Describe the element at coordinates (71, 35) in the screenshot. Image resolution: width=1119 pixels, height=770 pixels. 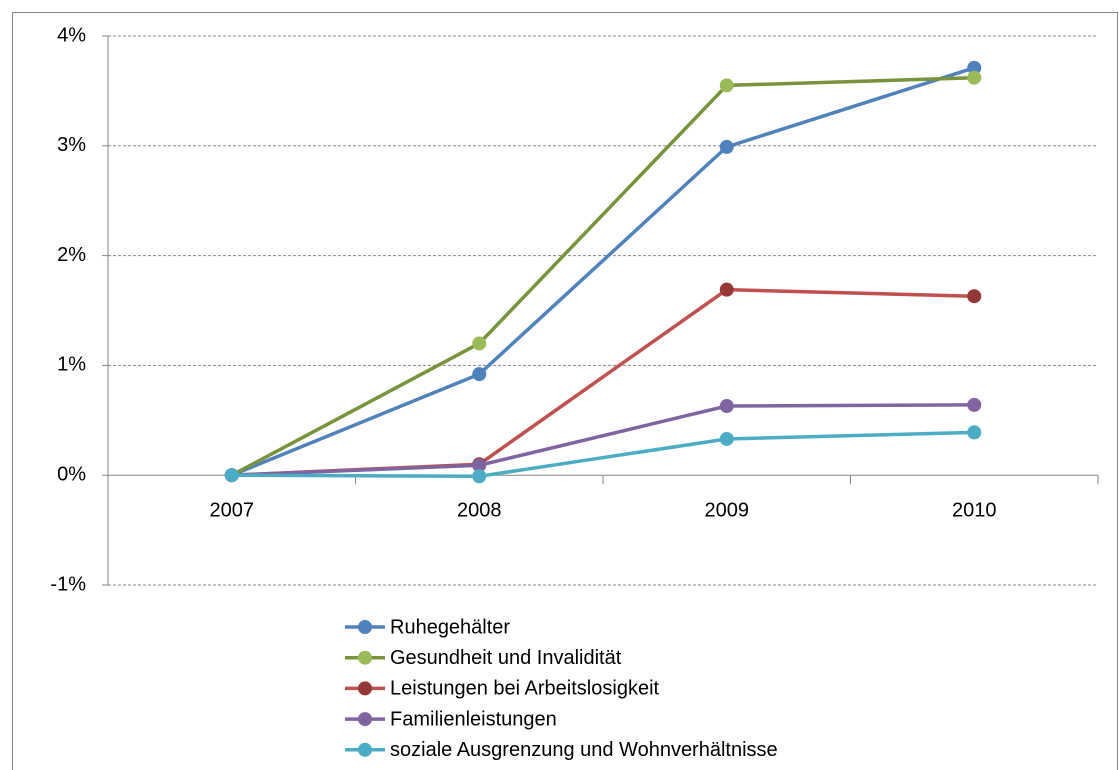
I see `y-tick-label: 4%` at that location.